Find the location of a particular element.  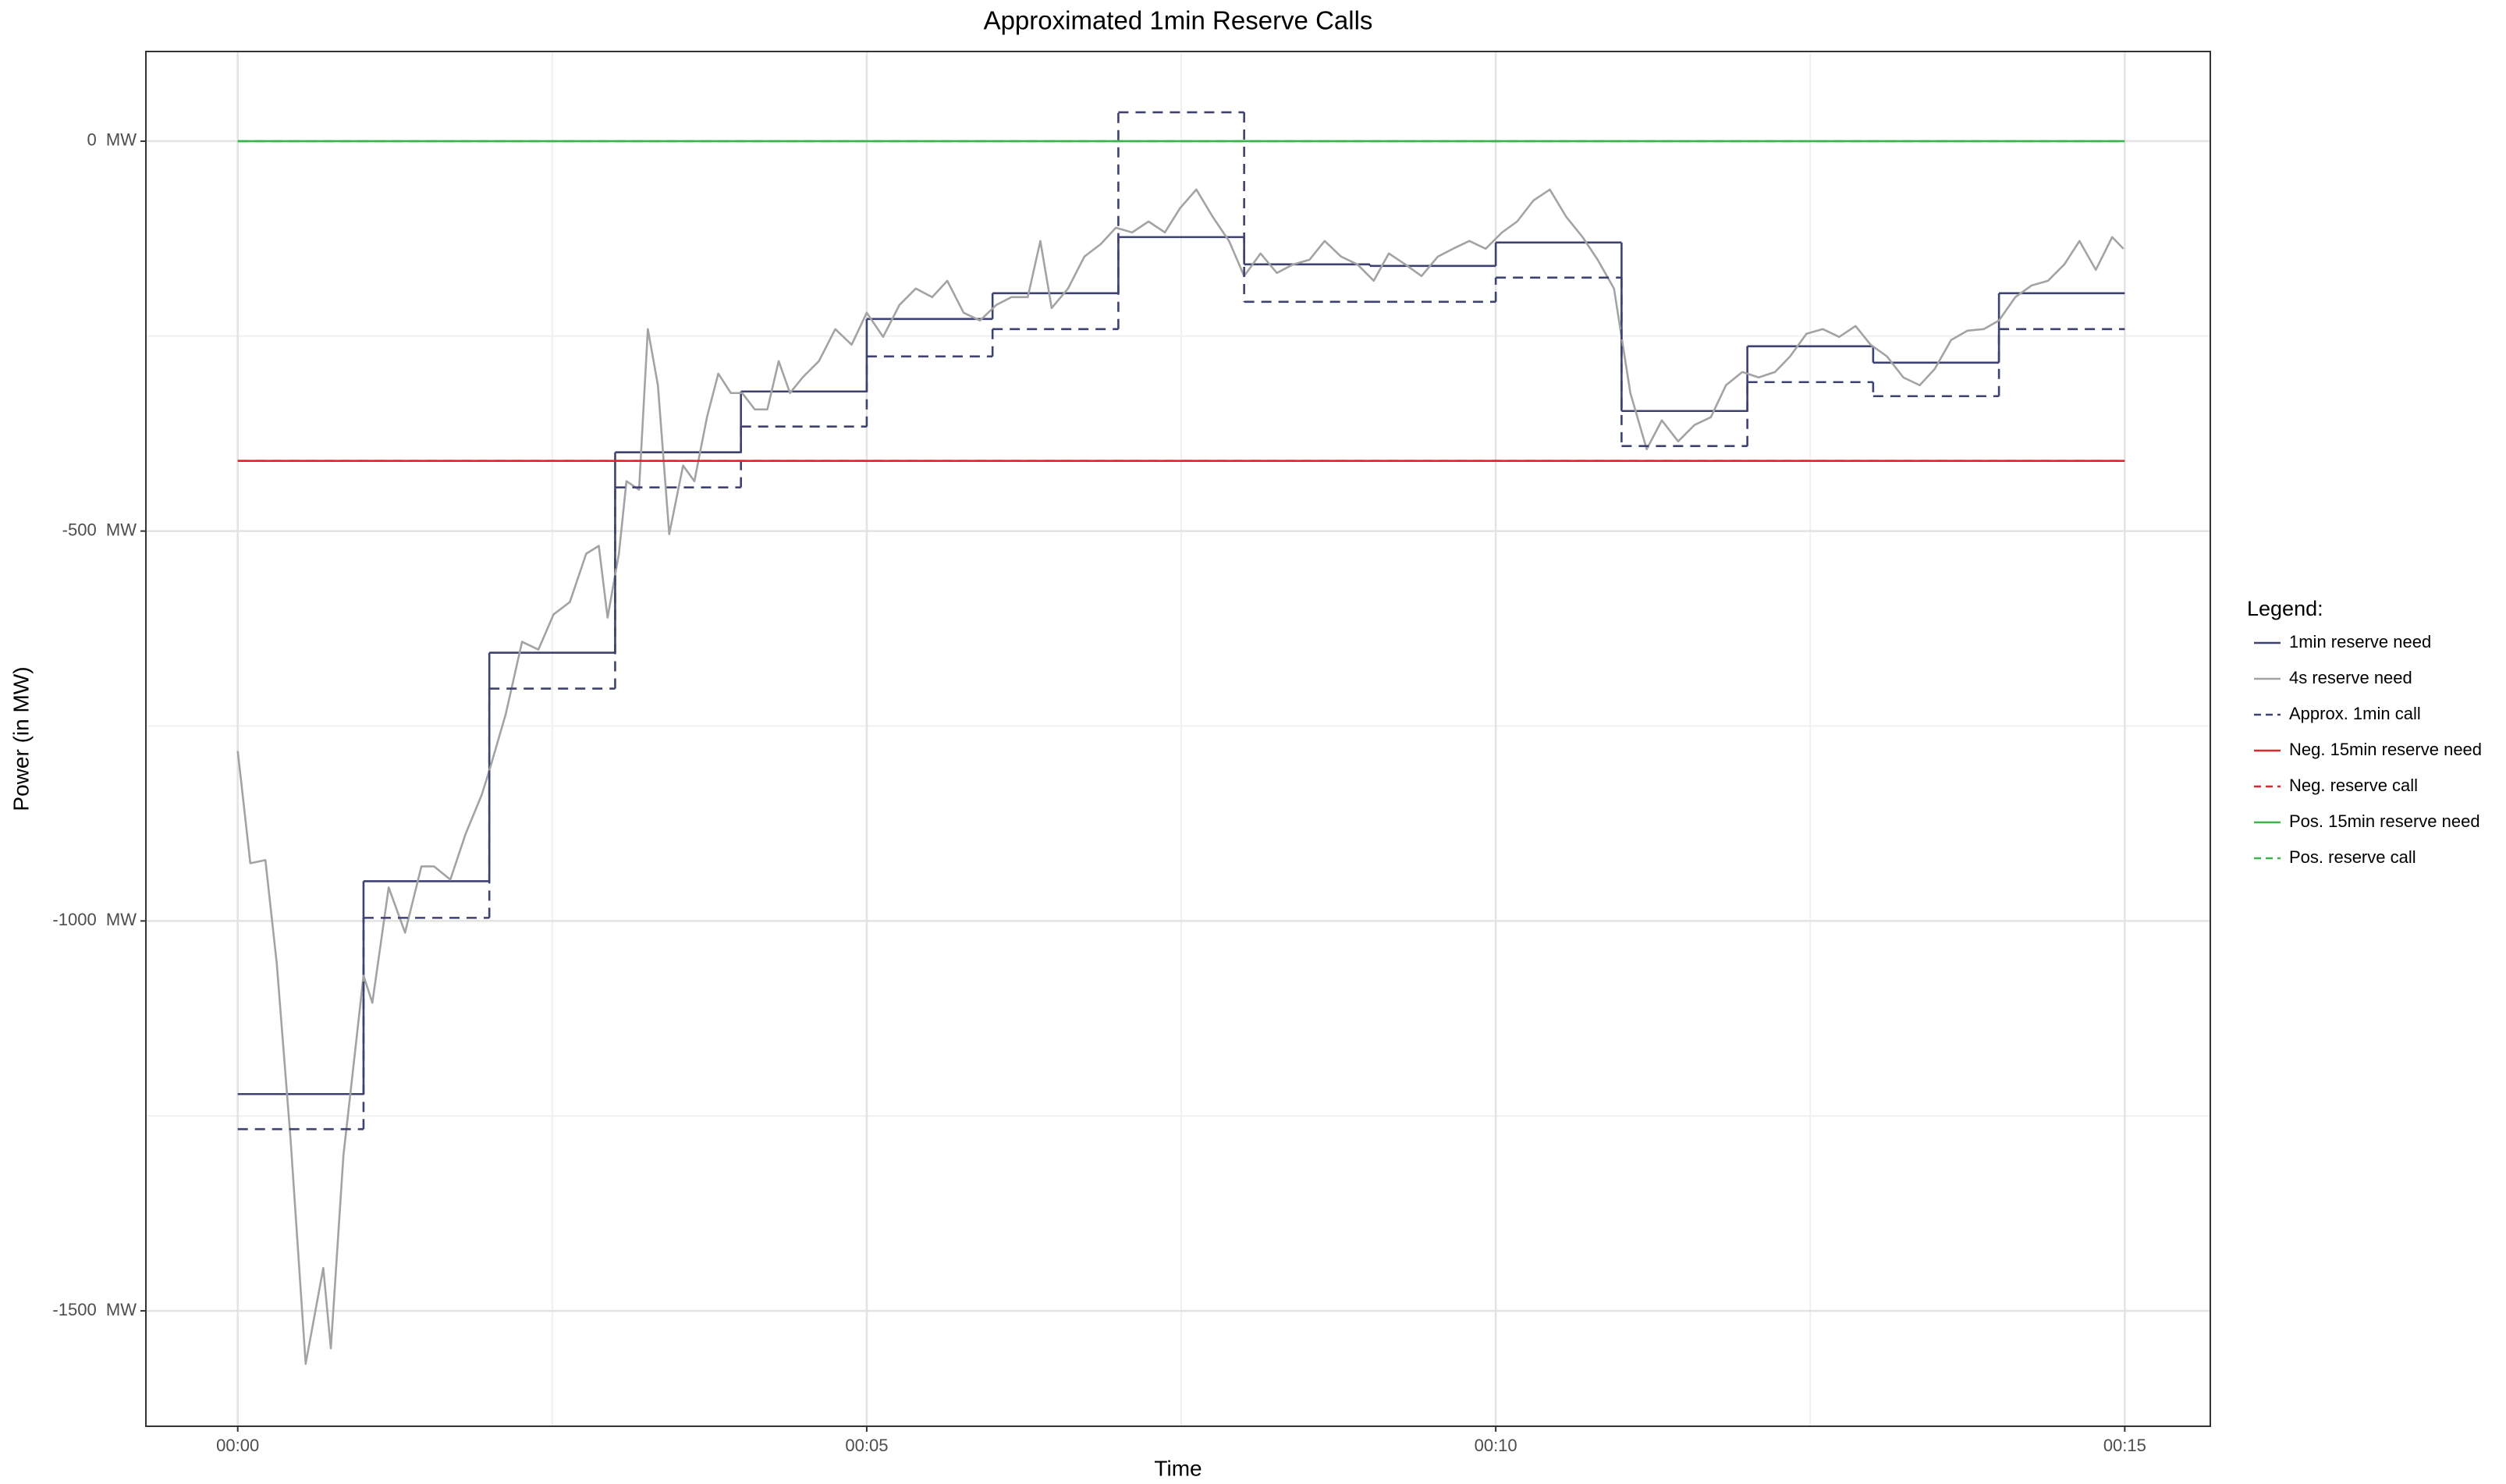

legend-label: Pos. 15min reserve need is located at coordinates (2385, 821).